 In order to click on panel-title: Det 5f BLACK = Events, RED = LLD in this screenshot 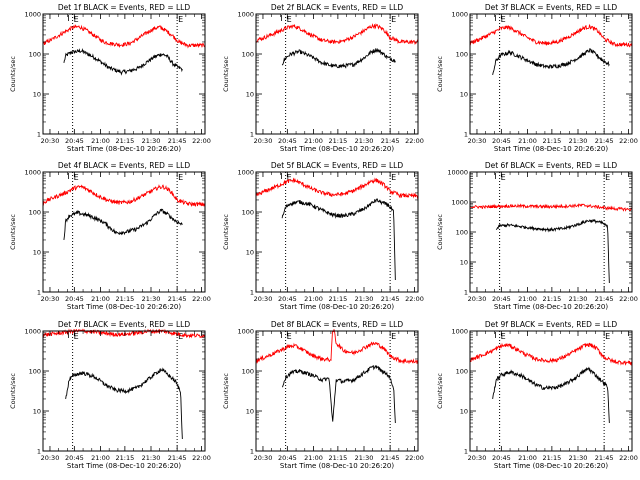, I will do `click(337, 165)`.